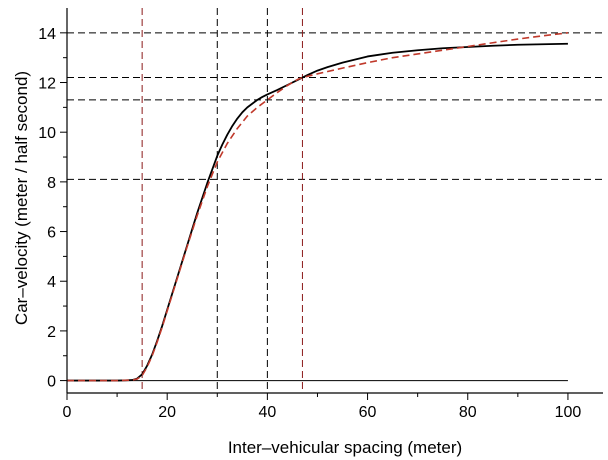 The width and height of the screenshot is (608, 460). I want to click on y-tick-label: 4, so click(51, 282).